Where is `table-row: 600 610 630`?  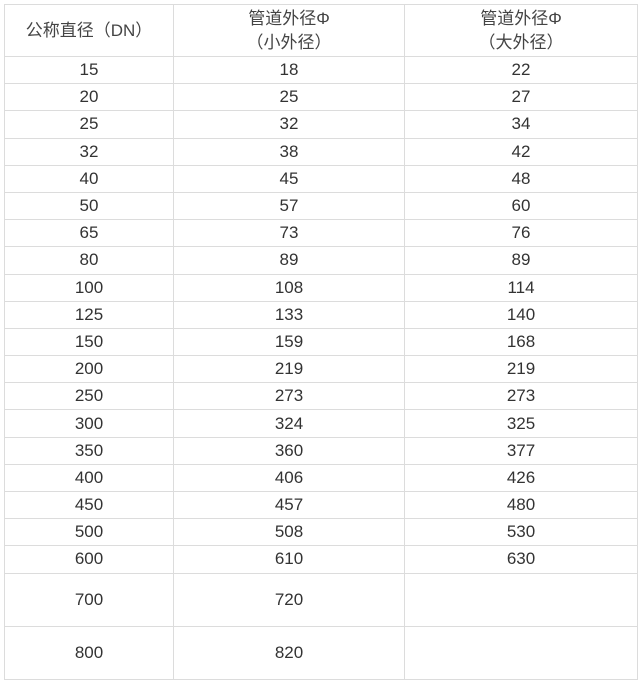
table-row: 600 610 630 is located at coordinates (321, 559).